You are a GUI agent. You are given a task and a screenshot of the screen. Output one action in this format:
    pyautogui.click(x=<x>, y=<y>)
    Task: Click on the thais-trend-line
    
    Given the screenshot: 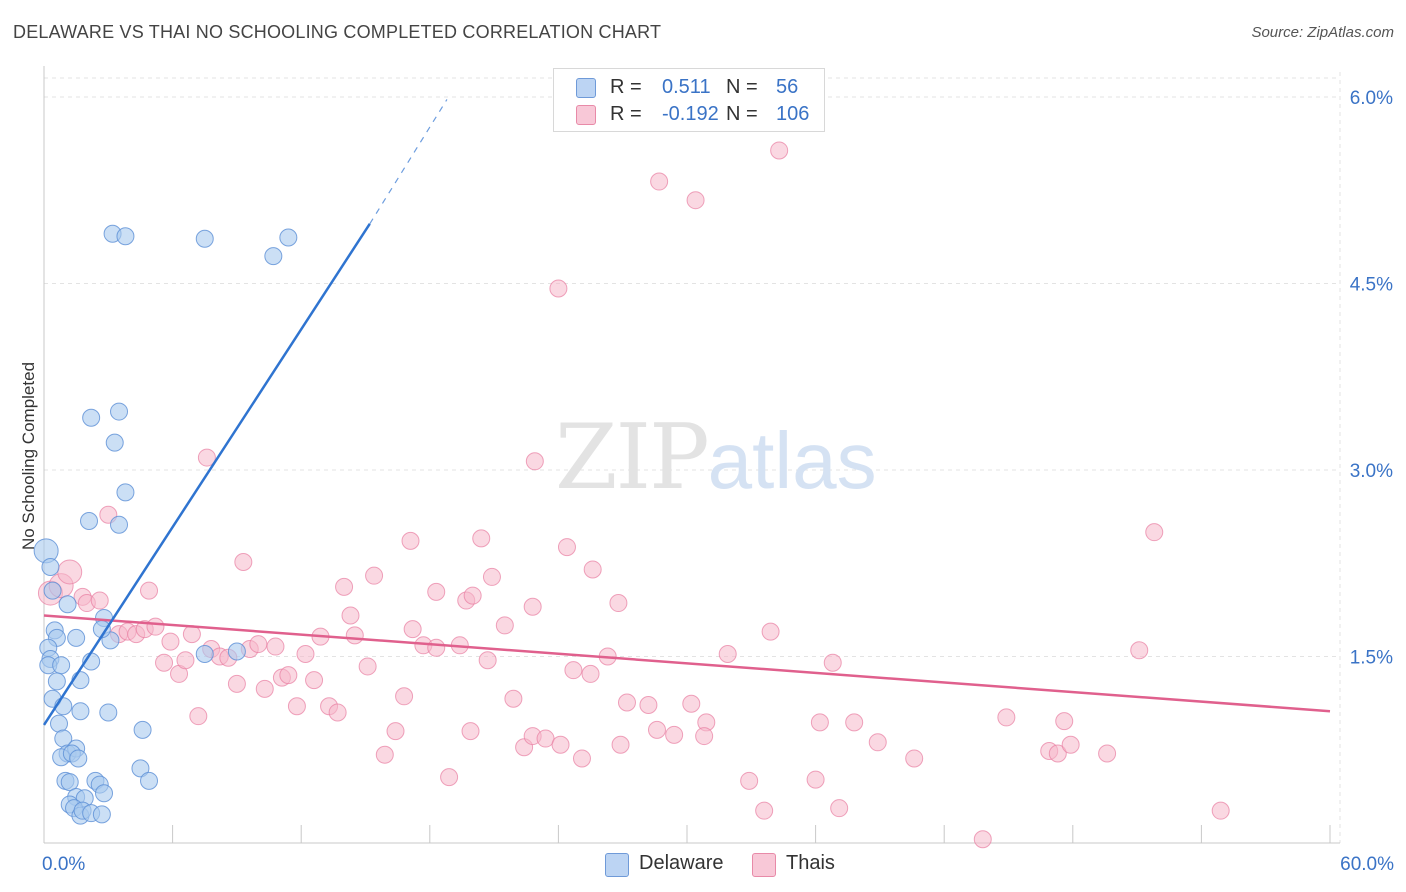 What is the action you would take?
    pyautogui.click(x=687, y=663)
    